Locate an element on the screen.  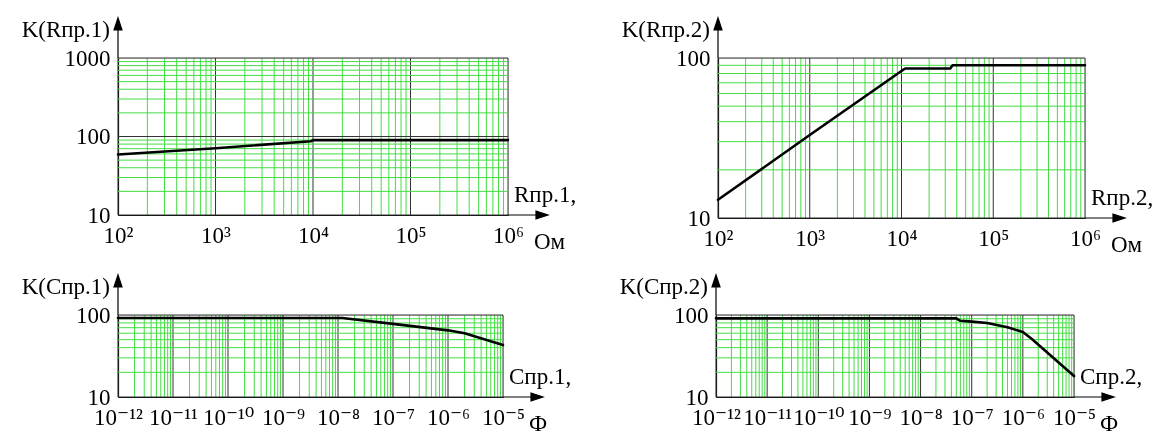
x-axis-title: Rпр.2, is located at coordinates (1122, 197).